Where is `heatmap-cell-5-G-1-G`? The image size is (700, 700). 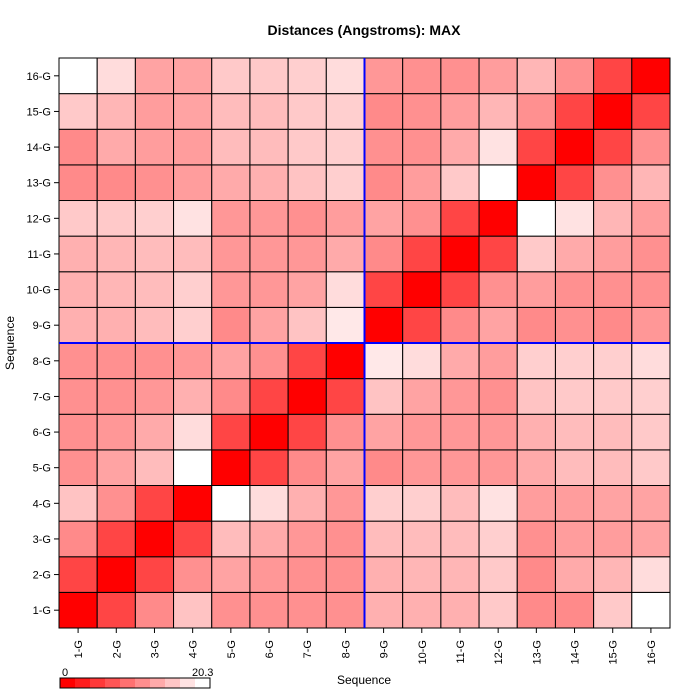 heatmap-cell-5-G-1-G is located at coordinates (78, 468).